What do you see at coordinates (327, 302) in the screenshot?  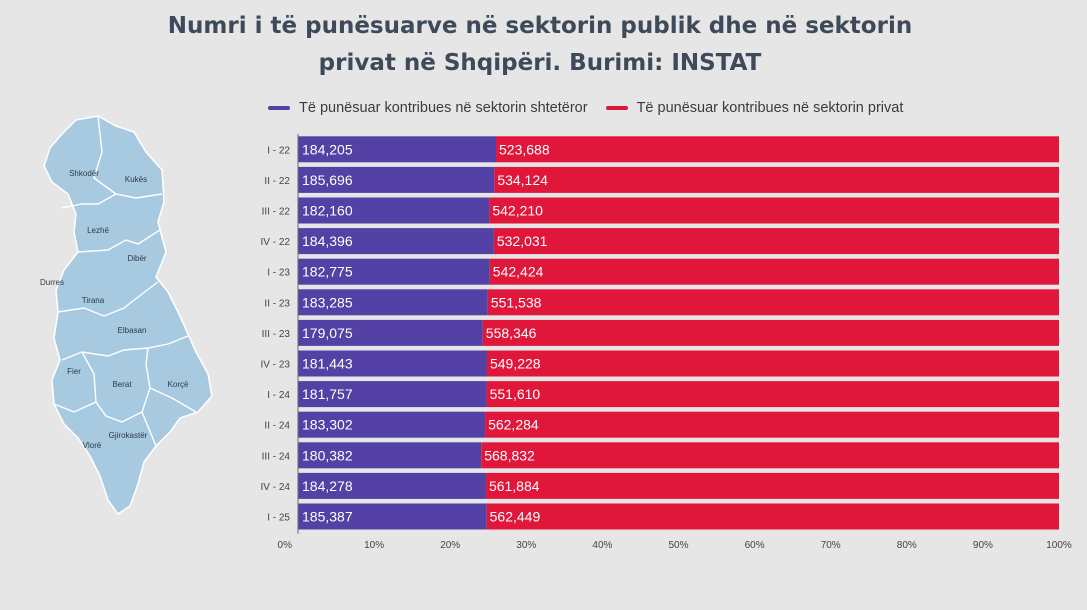 I see `bar-label-public-5: 183,285` at bounding box center [327, 302].